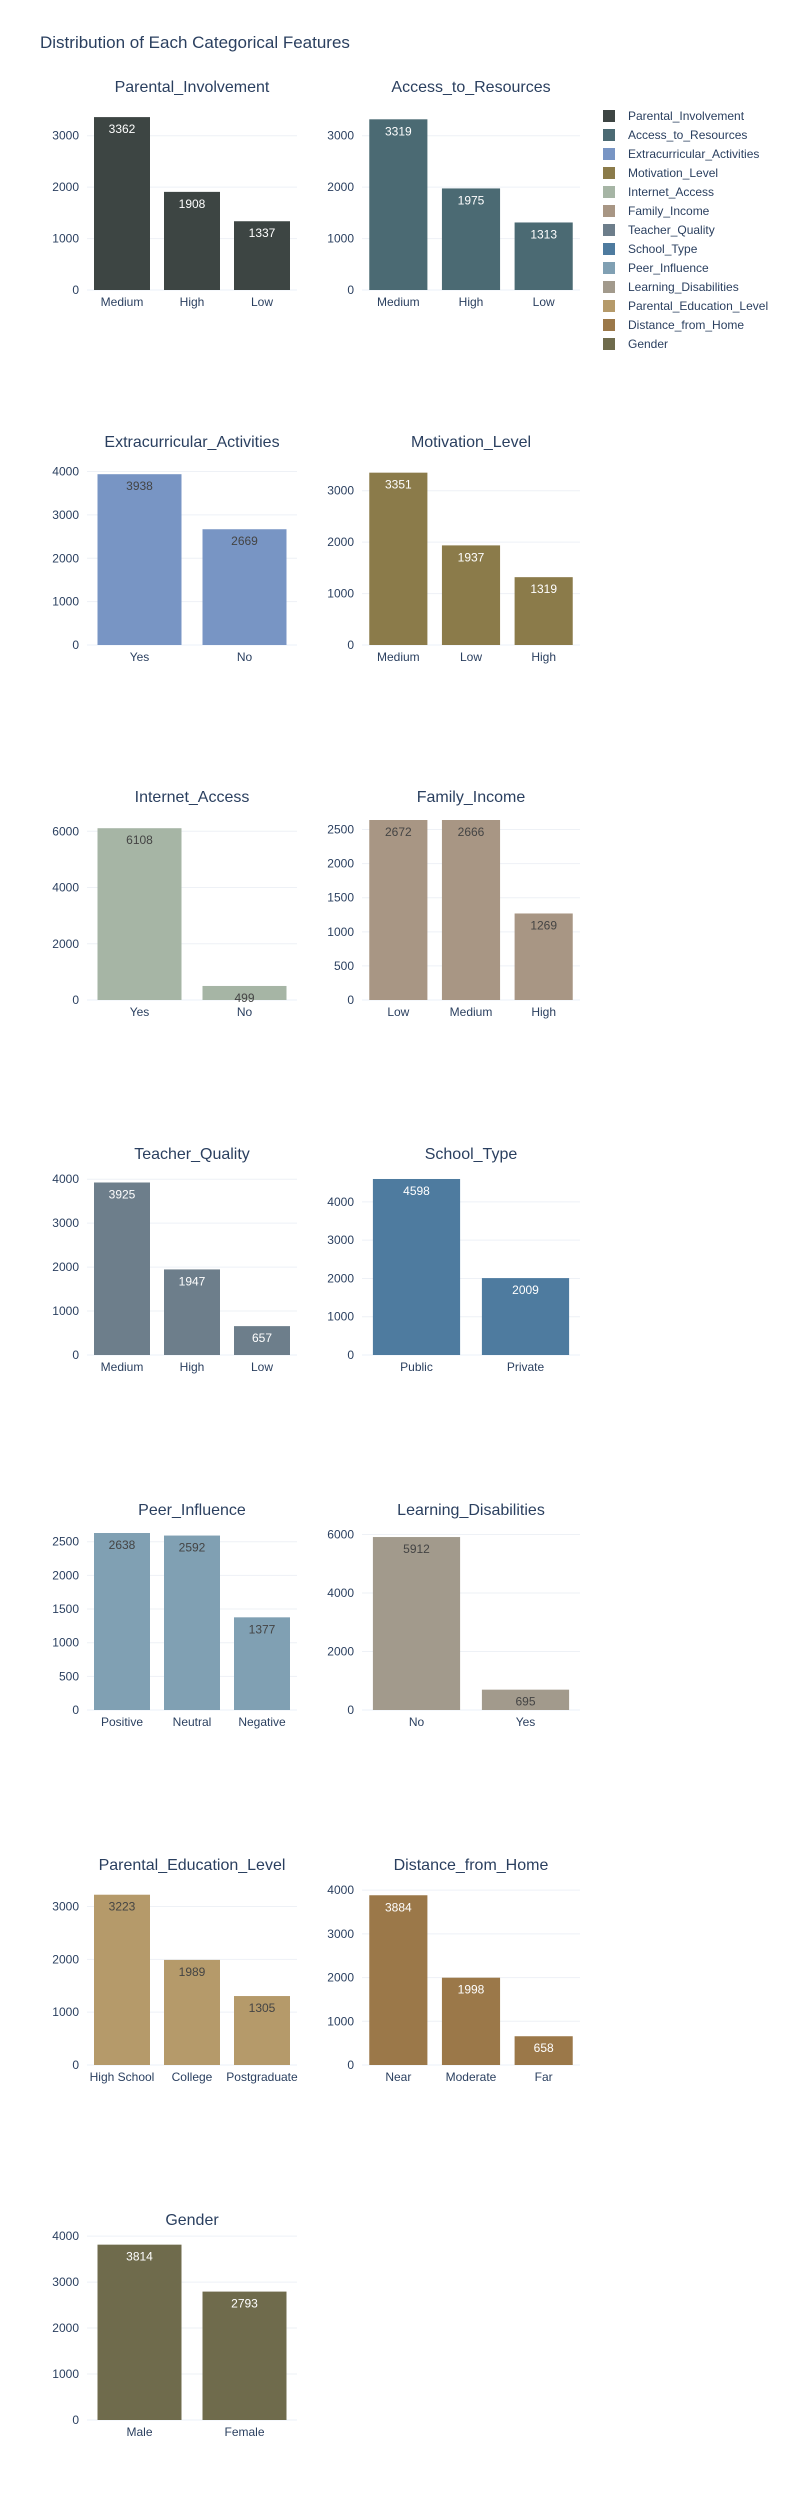  I want to click on legend-label: Internet_Access, so click(671, 192).